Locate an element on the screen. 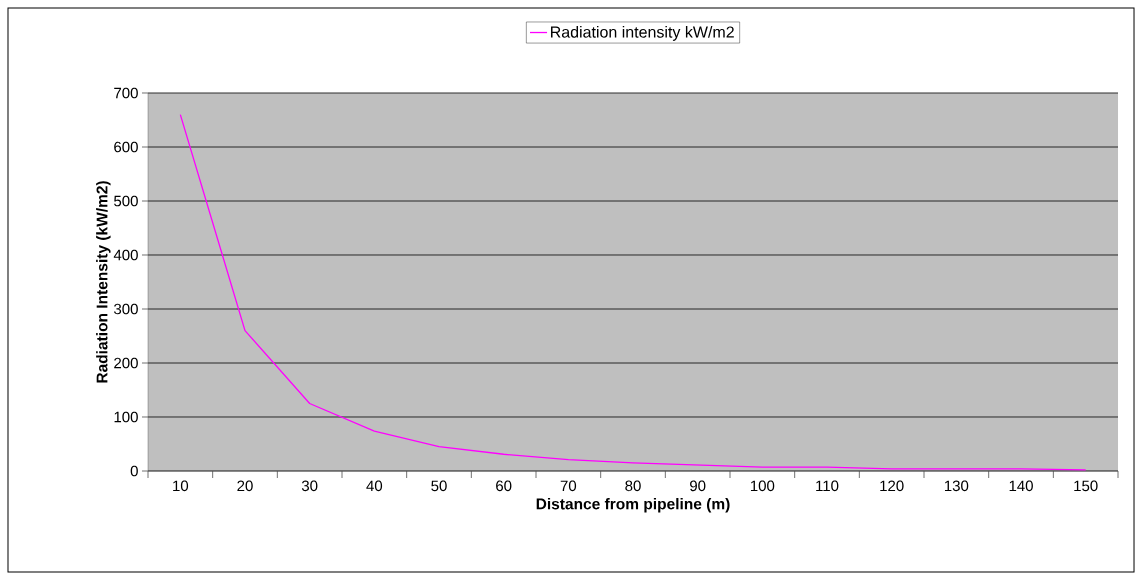  x-tick-label: 10 is located at coordinates (181, 486).